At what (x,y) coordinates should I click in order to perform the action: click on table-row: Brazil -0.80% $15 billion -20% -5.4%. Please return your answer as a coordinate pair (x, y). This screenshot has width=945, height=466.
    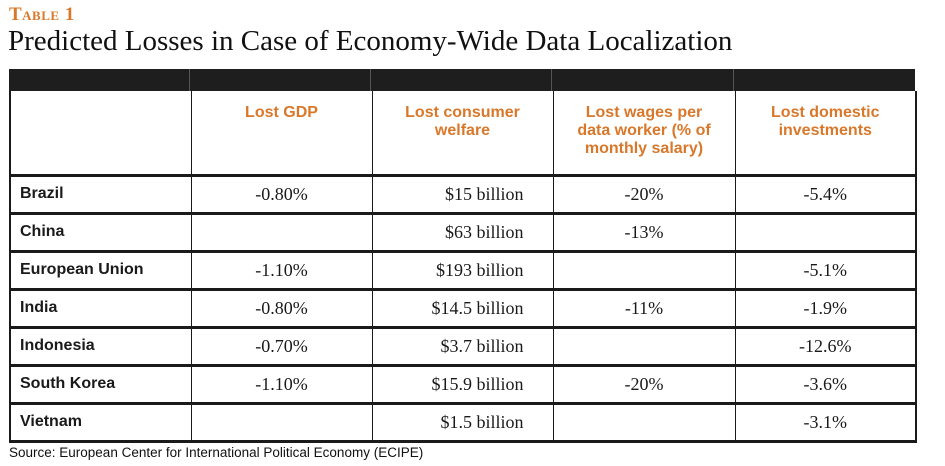
    Looking at the image, I should click on (463, 194).